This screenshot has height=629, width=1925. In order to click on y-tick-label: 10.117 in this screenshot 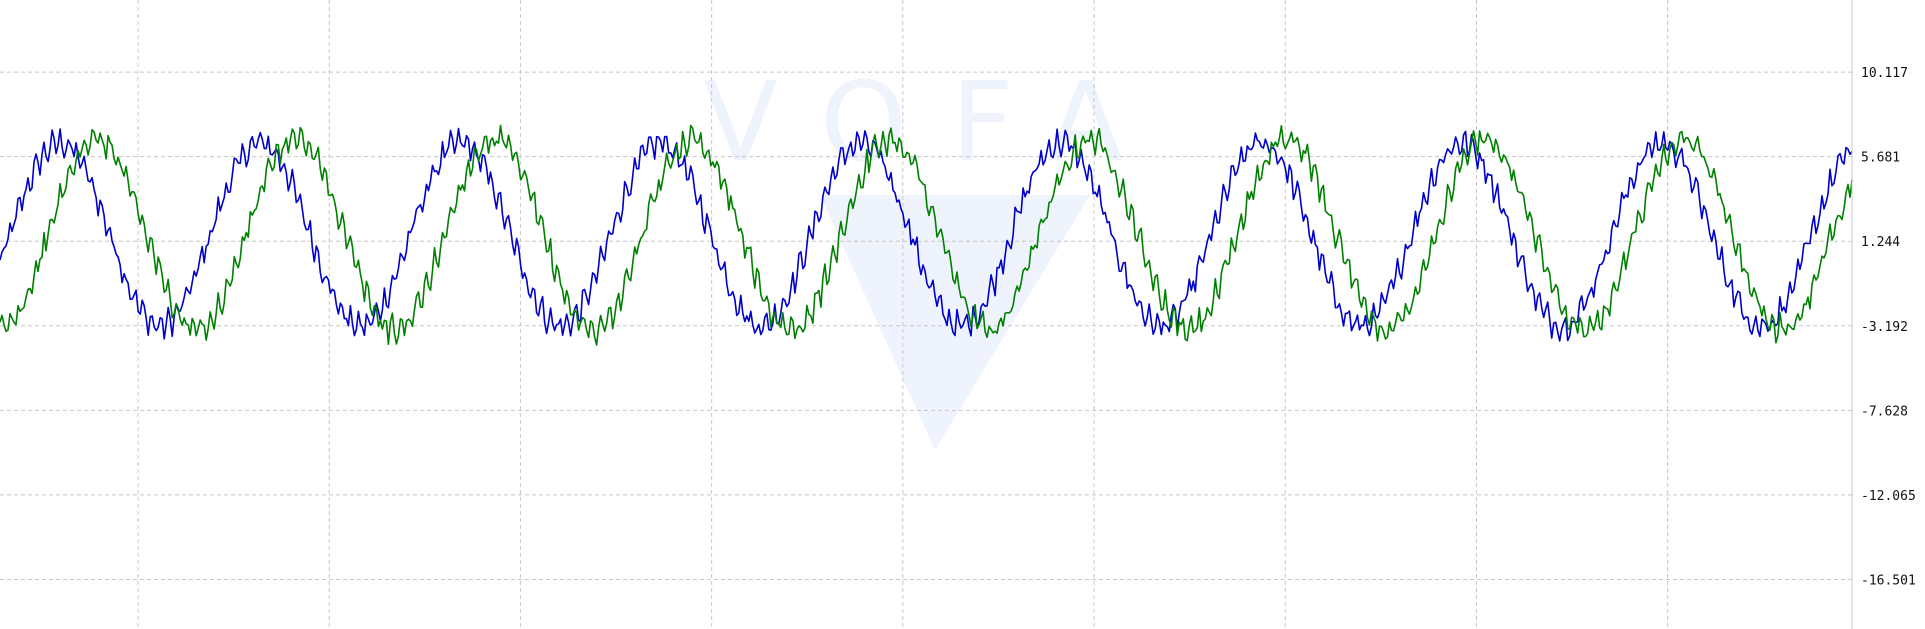, I will do `click(1884, 73)`.